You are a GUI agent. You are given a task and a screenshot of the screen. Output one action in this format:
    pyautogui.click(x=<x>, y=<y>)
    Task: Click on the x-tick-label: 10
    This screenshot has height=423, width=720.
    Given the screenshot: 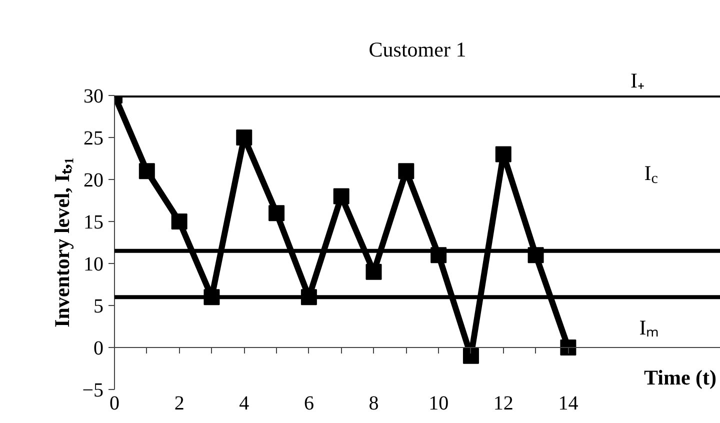 What is the action you would take?
    pyautogui.click(x=438, y=403)
    